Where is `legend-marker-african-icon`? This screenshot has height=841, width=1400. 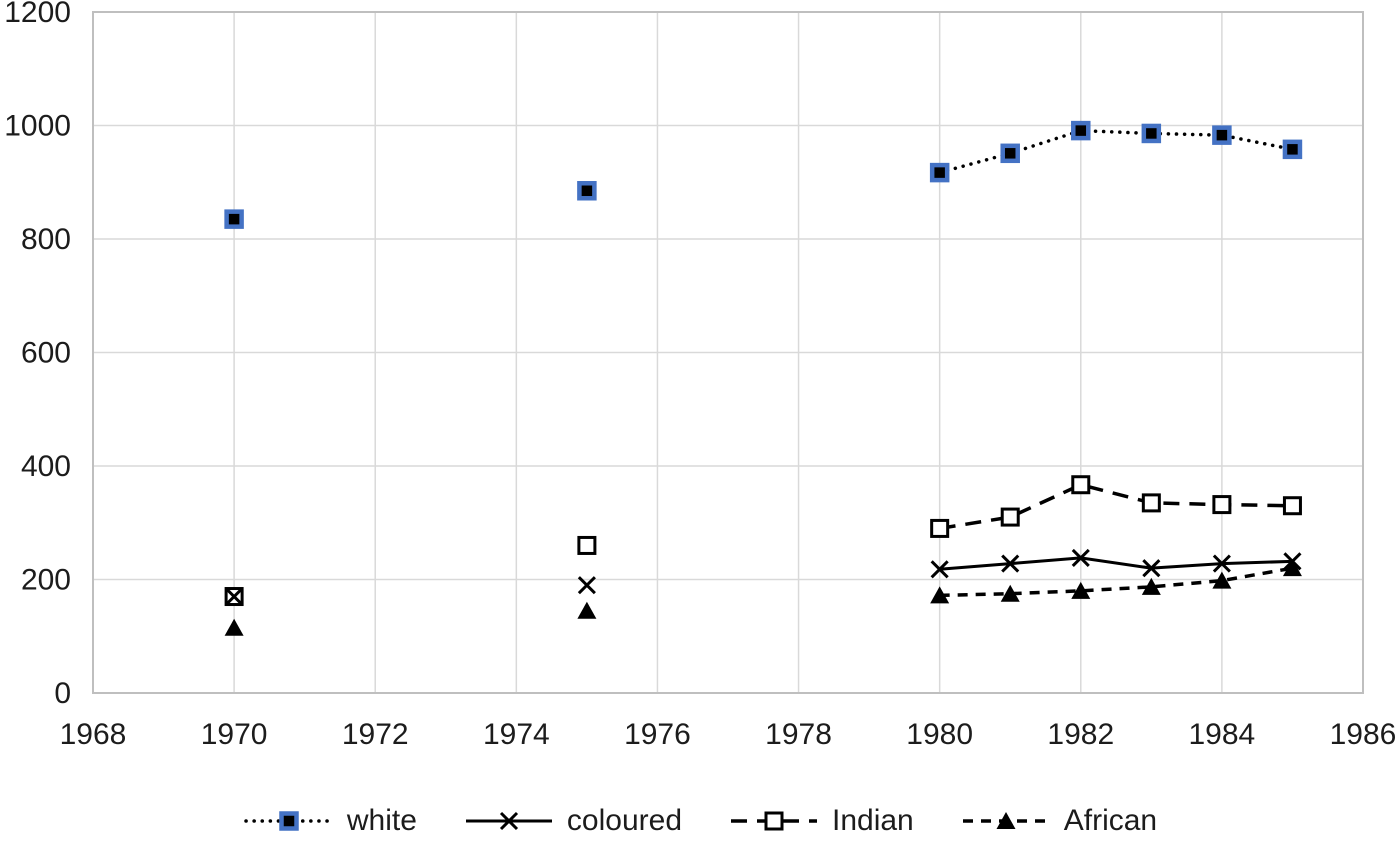
legend-marker-african-icon is located at coordinates (1006, 821).